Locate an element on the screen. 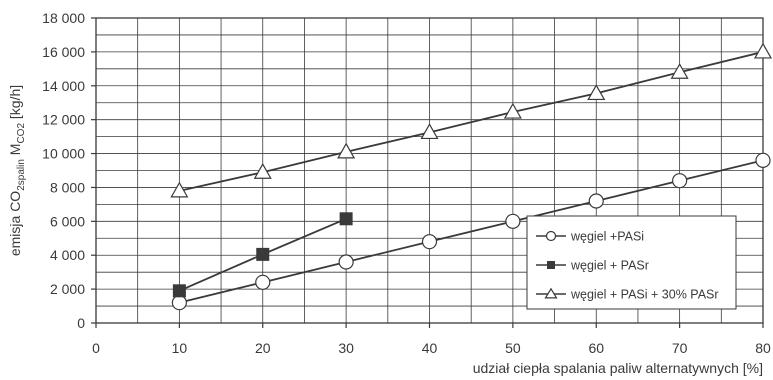 The image size is (773, 380). x-tick-label: 30 is located at coordinates (346, 348).